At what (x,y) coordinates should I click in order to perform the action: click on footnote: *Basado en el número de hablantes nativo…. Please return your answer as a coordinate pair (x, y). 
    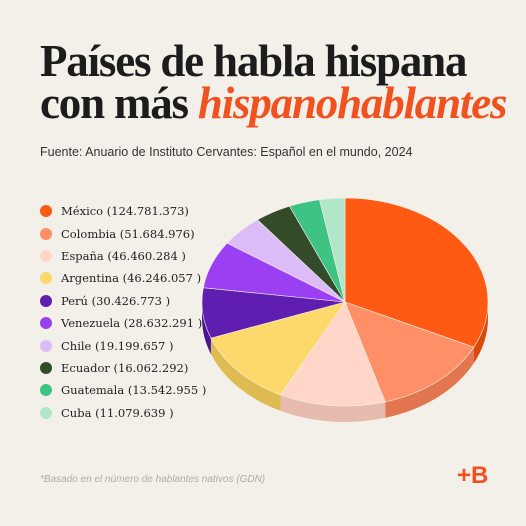
    Looking at the image, I should click on (153, 479).